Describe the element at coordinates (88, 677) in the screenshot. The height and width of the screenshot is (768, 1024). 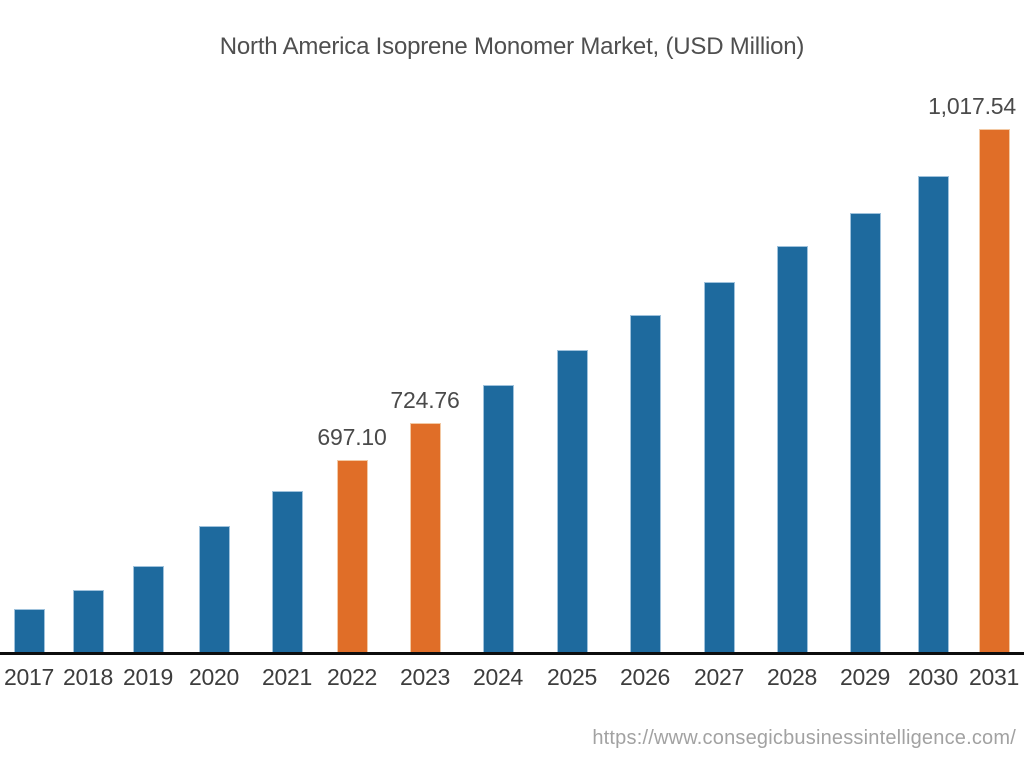
I see `x-tick-2018: 2018` at that location.